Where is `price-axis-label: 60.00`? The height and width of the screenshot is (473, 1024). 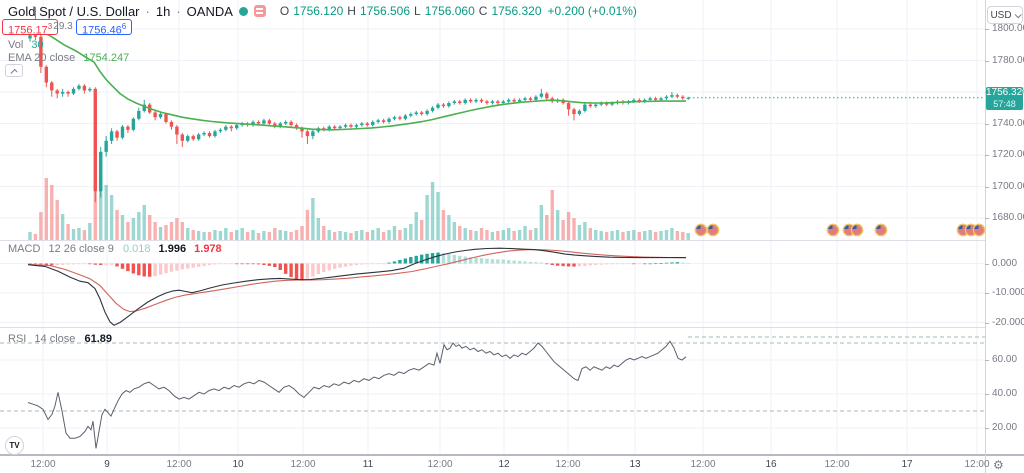
price-axis-label: 60.00 is located at coordinates (1005, 359).